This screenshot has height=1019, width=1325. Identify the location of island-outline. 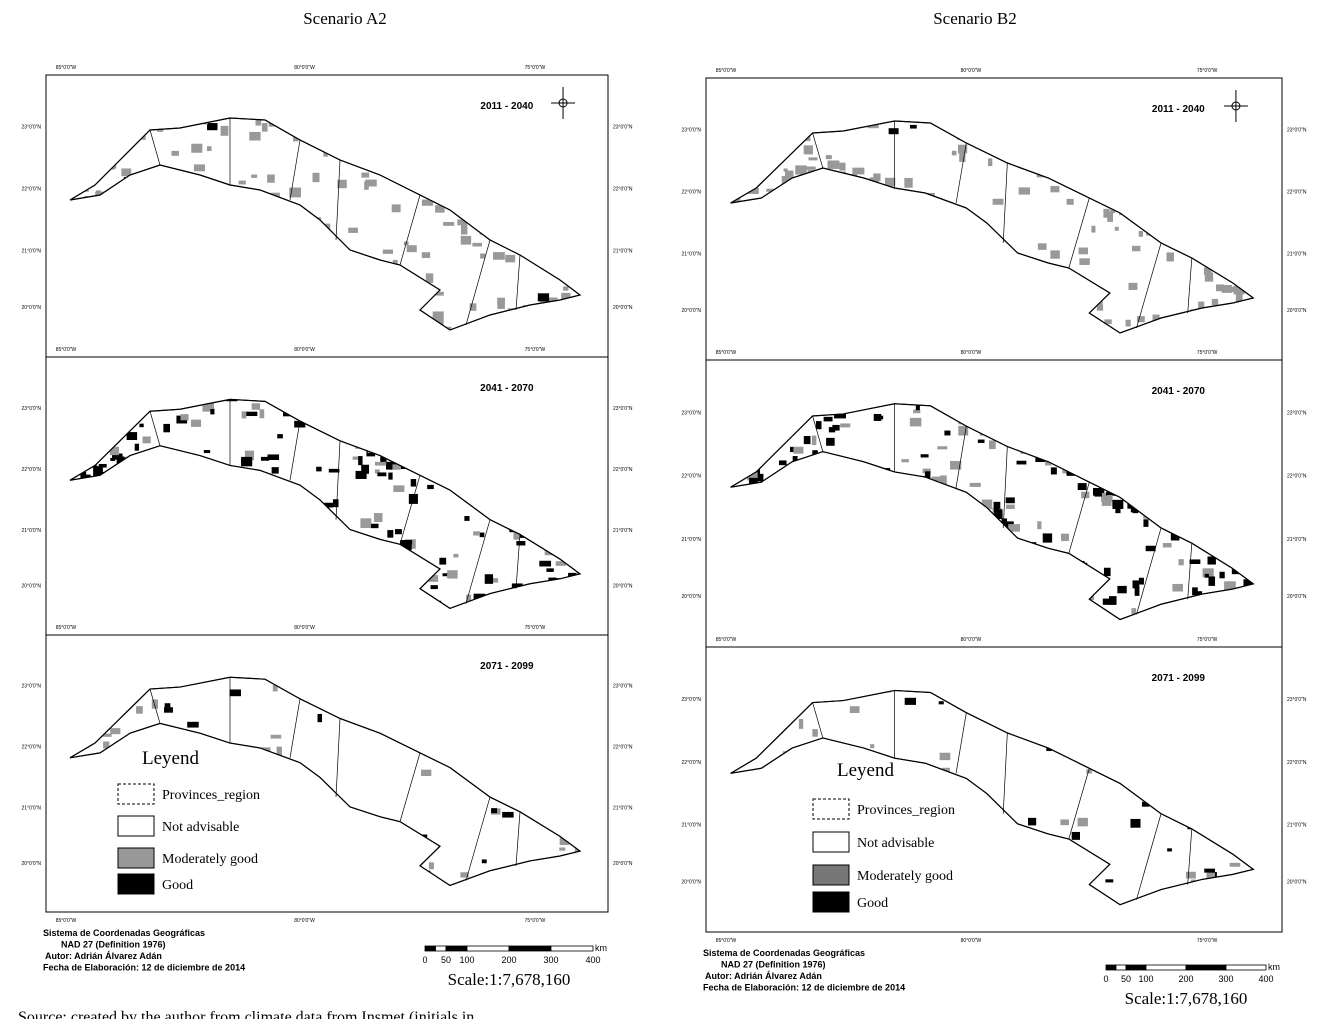
(992, 512).